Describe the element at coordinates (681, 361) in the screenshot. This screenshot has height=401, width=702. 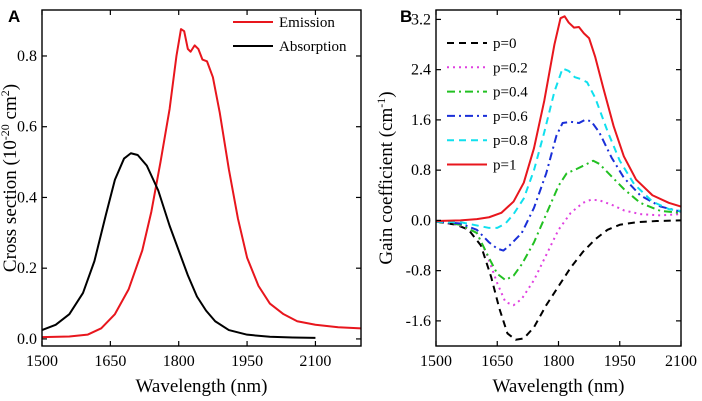
I see `panel-b-x-tick-label-2100: 2100` at that location.